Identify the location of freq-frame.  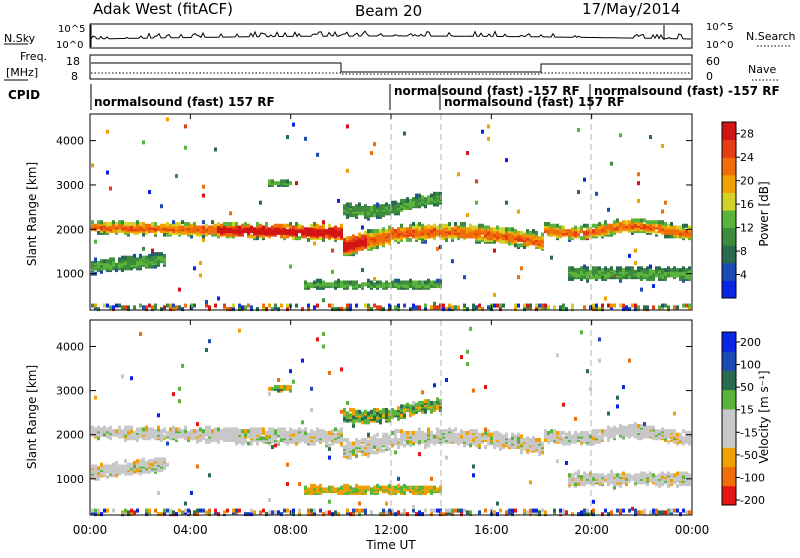
(391, 67).